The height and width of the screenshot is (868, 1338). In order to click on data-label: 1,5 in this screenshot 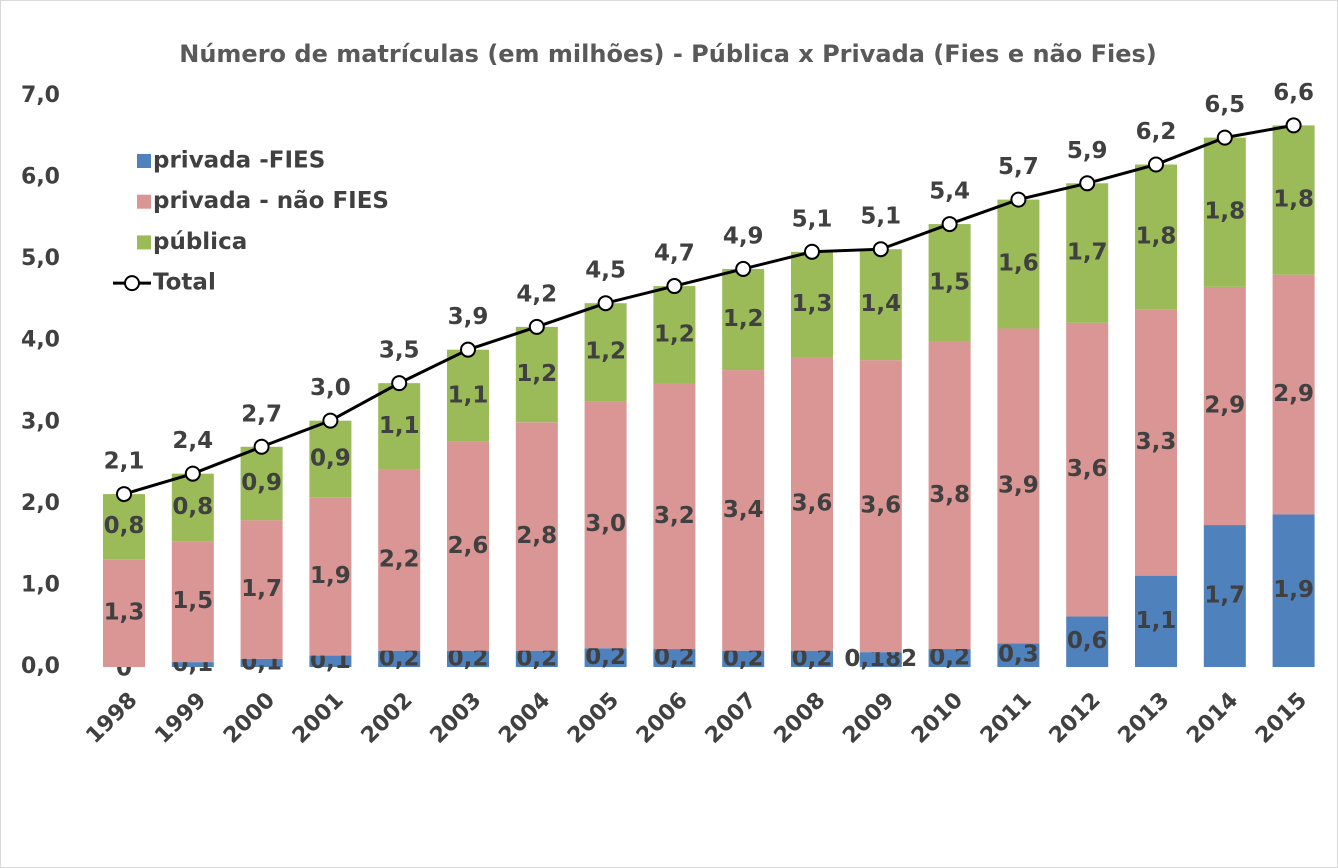, I will do `click(949, 282)`.